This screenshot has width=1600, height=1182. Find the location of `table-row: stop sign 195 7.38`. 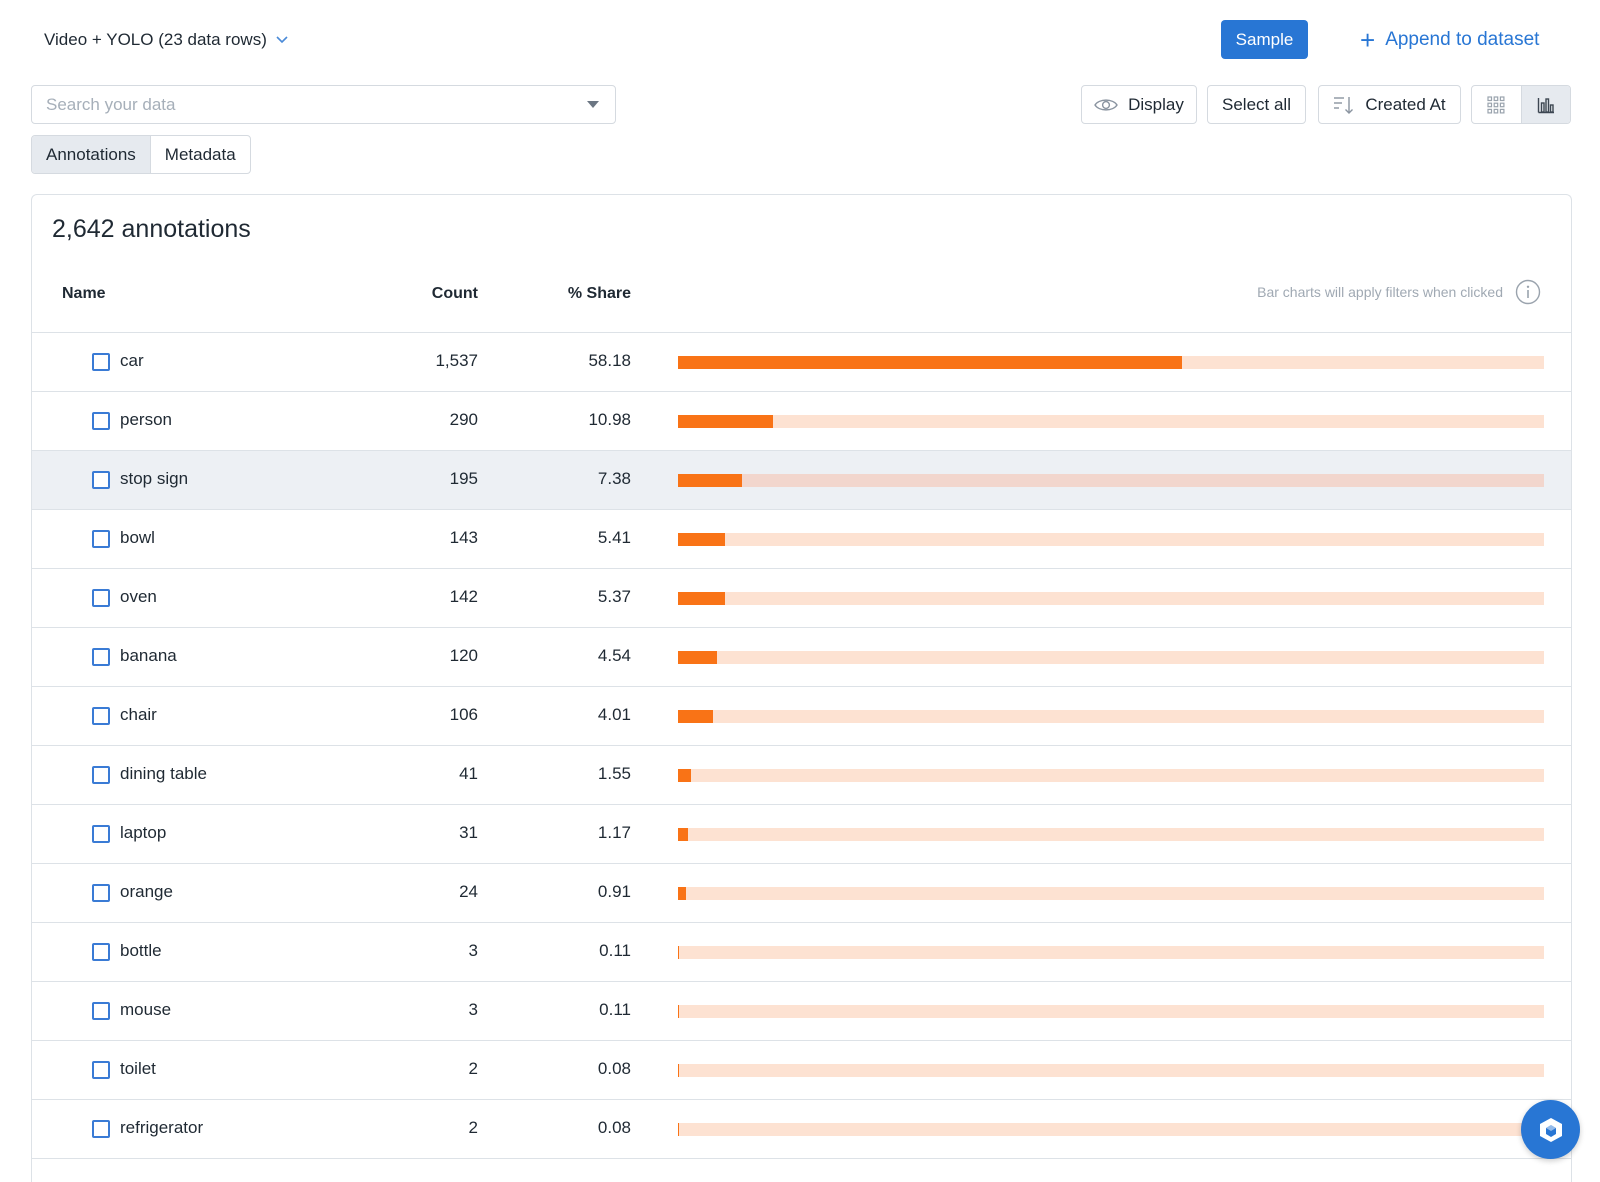

table-row: stop sign 195 7.38 is located at coordinates (801, 480).